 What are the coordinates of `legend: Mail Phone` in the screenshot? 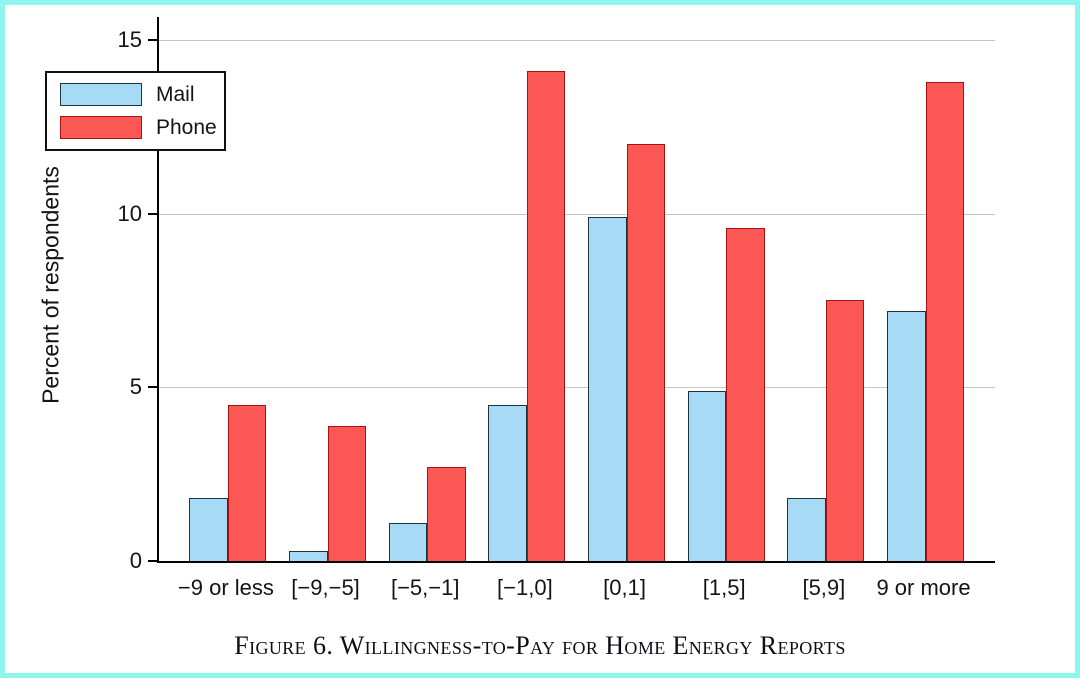 It's located at (135, 111).